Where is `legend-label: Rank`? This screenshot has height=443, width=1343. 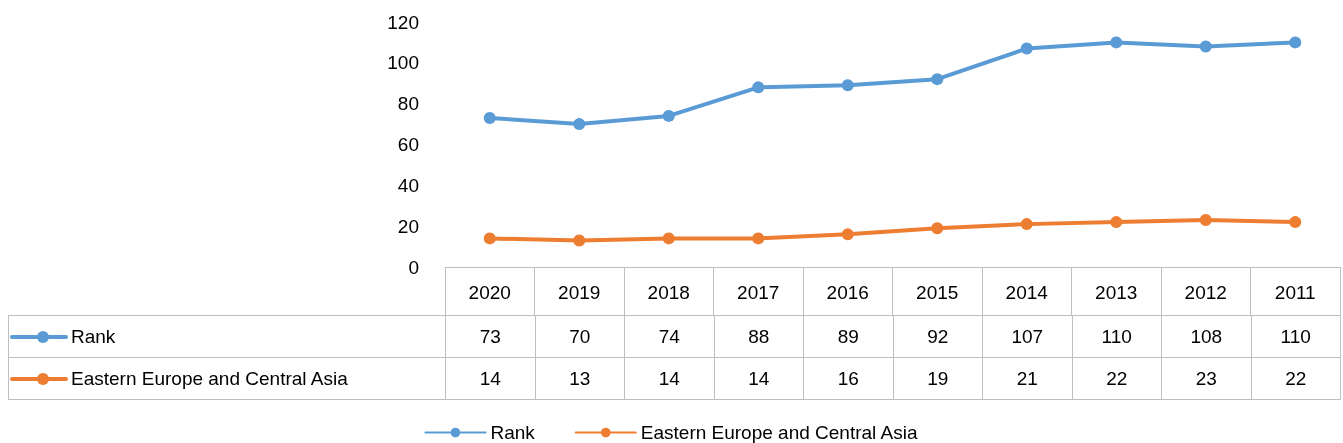
legend-label: Rank is located at coordinates (513, 432).